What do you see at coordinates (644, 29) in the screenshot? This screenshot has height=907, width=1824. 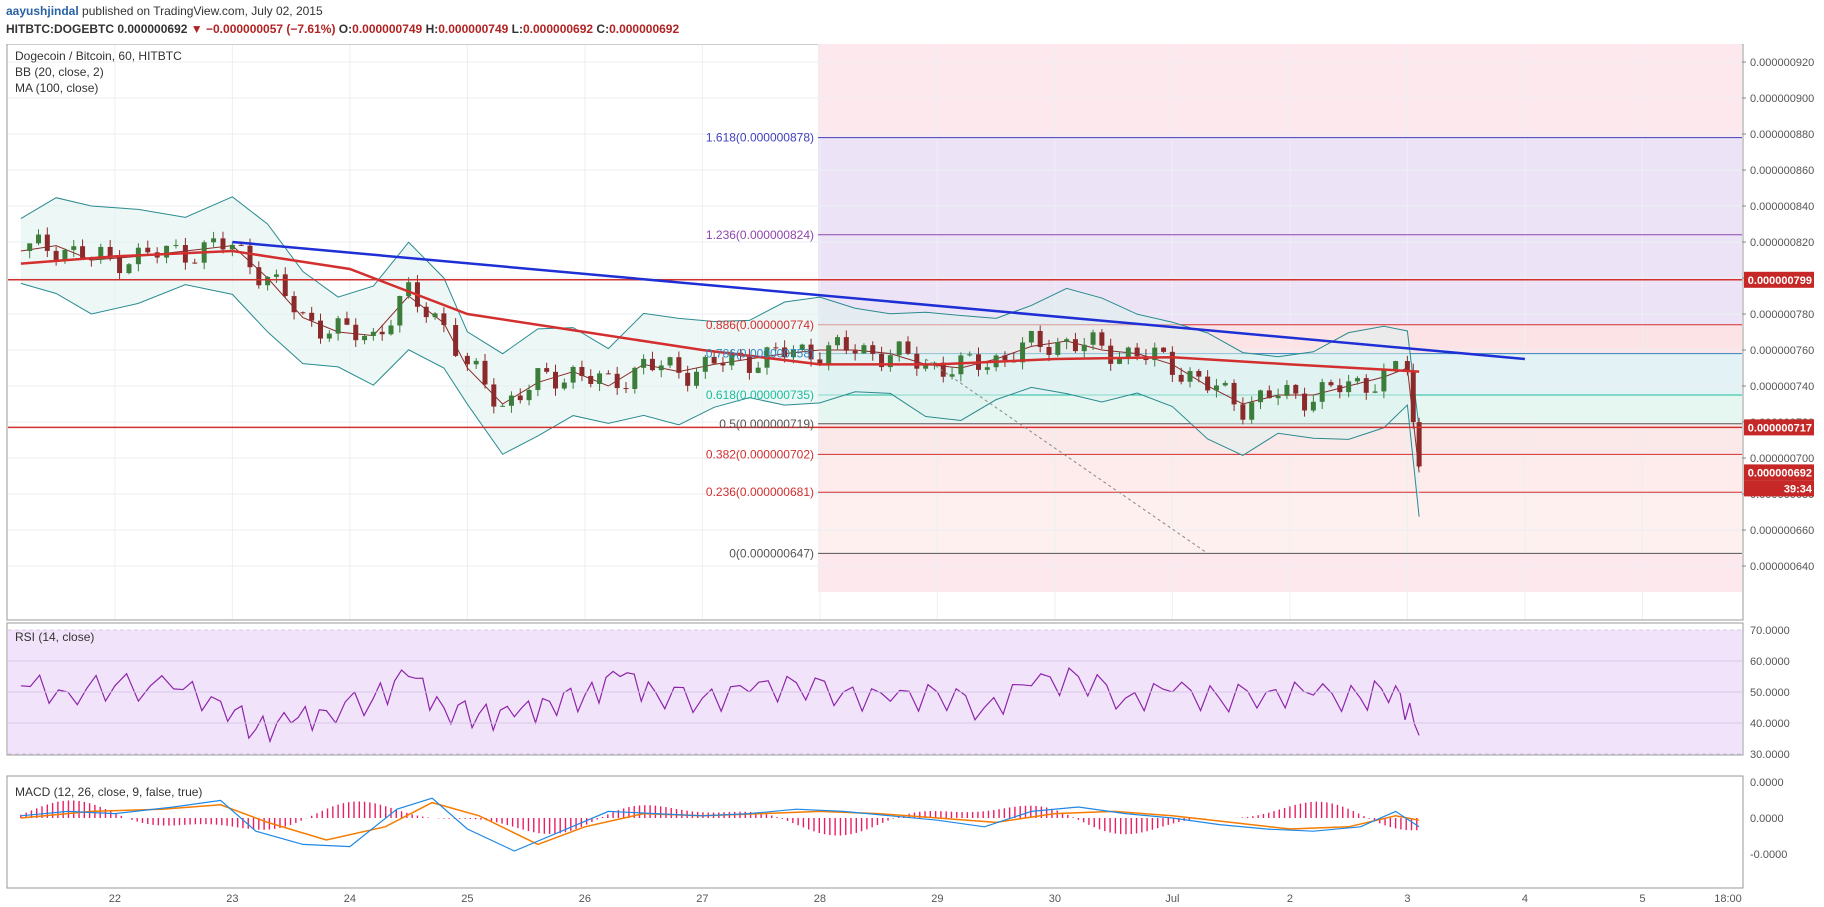 I see `close-value: 0.000000692` at bounding box center [644, 29].